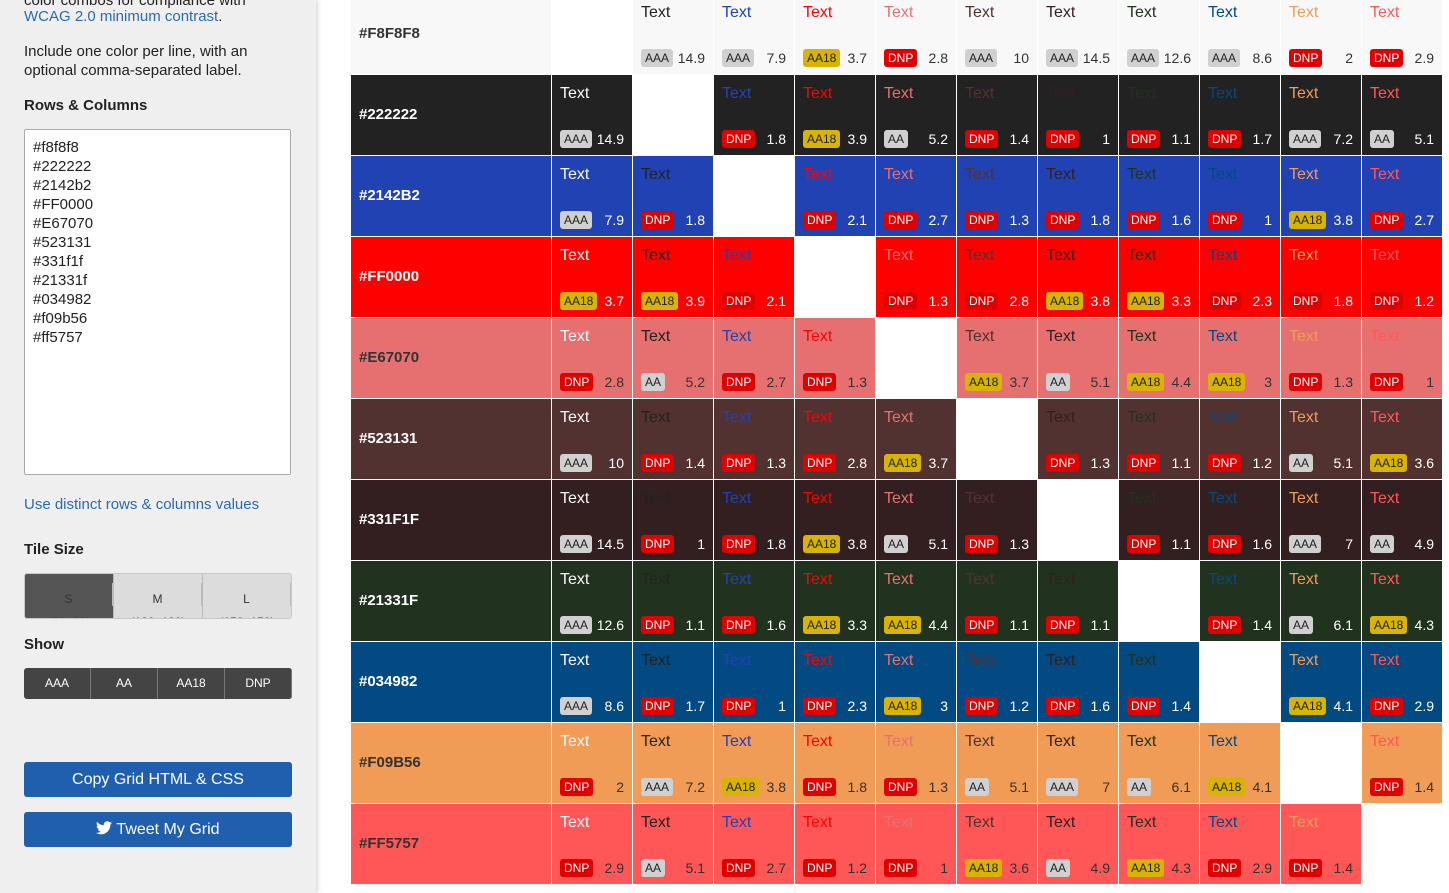 This screenshot has width=1449, height=893. I want to click on show-option: AA, so click(124, 683).